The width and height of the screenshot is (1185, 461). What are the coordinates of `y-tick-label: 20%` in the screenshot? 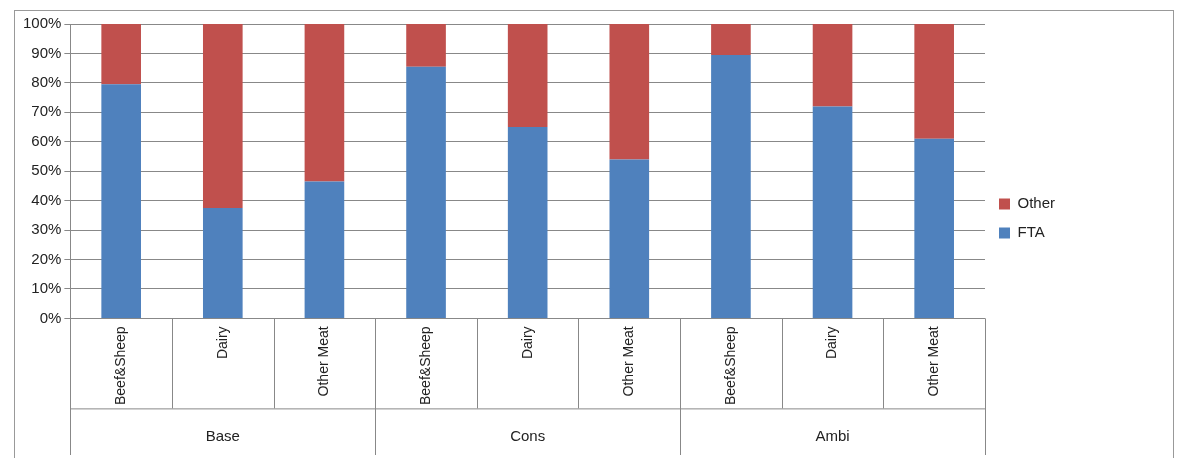 It's located at (46, 258).